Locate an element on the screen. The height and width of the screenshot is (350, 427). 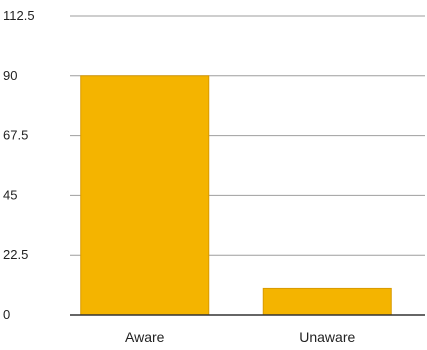
y-tick-label: 67.5 is located at coordinates (15, 135).